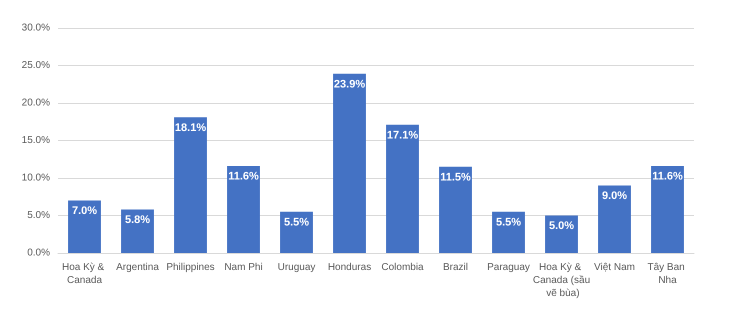 Image resolution: width=736 pixels, height=321 pixels. I want to click on x-tick-label: Paraguay, so click(508, 267).